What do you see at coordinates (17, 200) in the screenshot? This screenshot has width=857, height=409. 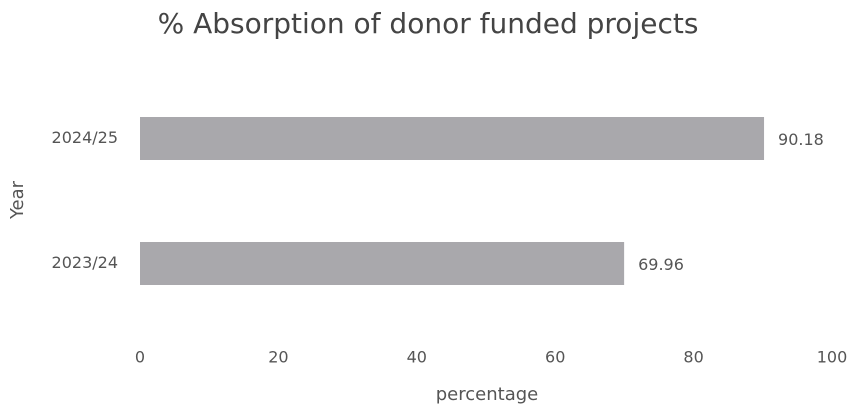 I see `y-axis-title: Year` at bounding box center [17, 200].